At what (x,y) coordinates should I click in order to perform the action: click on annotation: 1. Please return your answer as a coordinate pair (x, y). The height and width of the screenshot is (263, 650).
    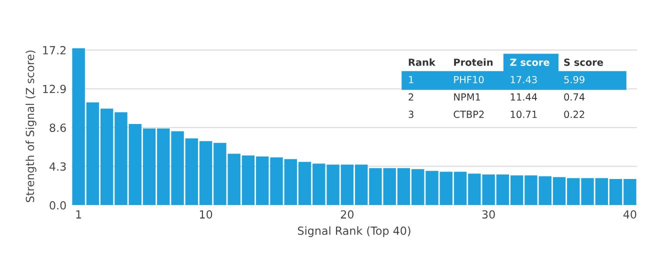
    Looking at the image, I should click on (411, 80).